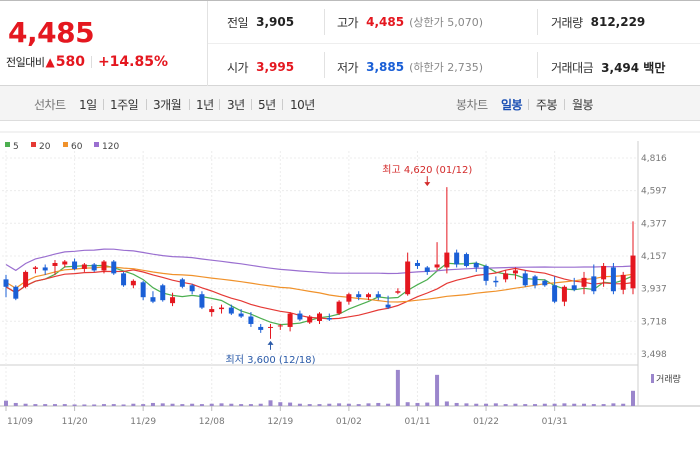 The width and height of the screenshot is (700, 450). What do you see at coordinates (512, 105) in the screenshot?
I see `tab-candle-daily: 일봉` at bounding box center [512, 105].